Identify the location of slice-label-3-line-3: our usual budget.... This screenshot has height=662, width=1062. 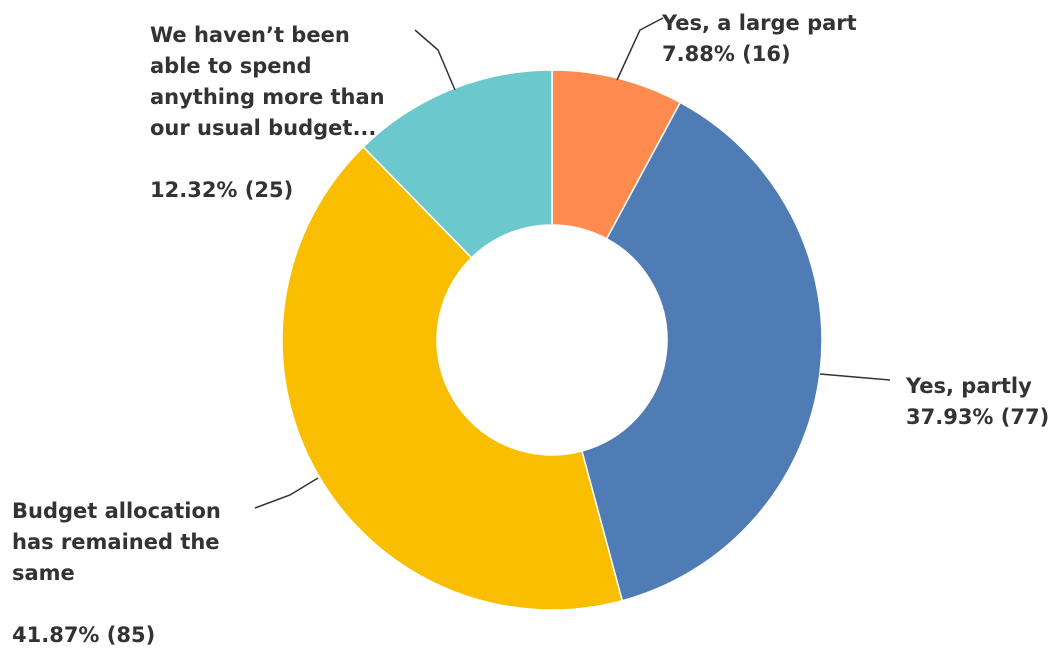
(263, 128).